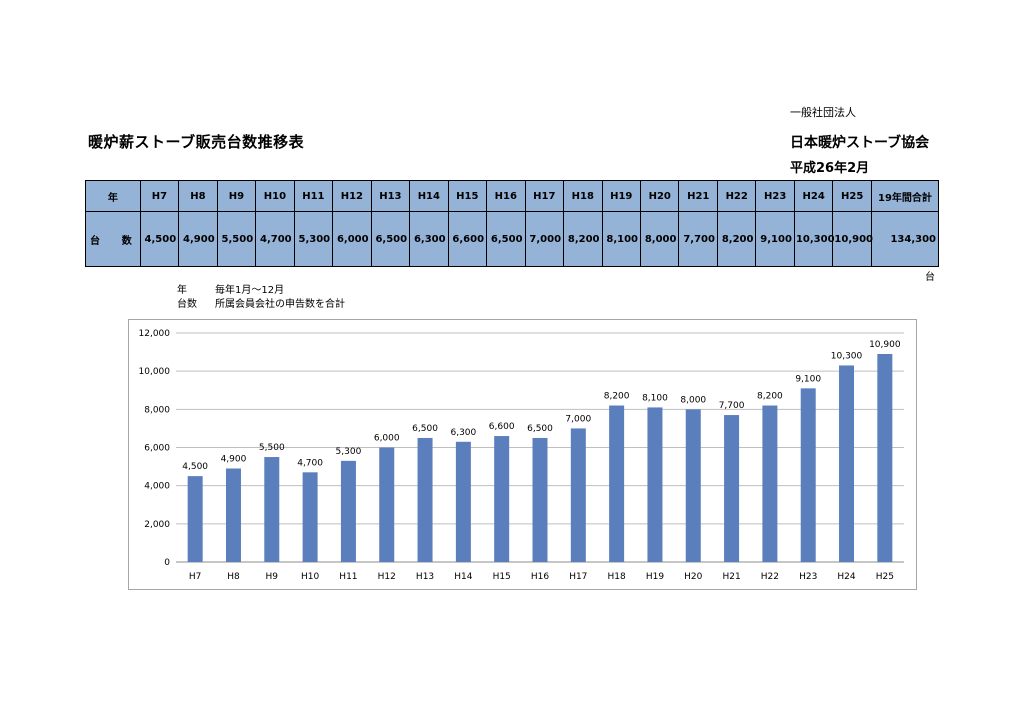 This screenshot has width=1024, height=724. I want to click on count-cell: 7,000, so click(544, 239).